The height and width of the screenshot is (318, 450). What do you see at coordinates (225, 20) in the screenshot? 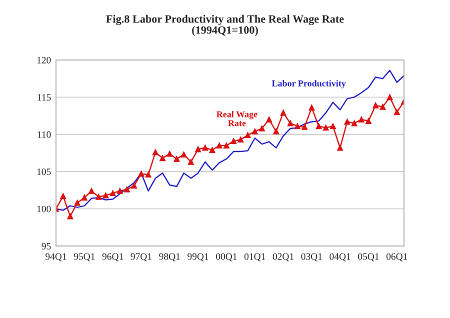
I see `chart-title: Fig.8 Labor Productivity and The Real Wage Rate` at bounding box center [225, 20].